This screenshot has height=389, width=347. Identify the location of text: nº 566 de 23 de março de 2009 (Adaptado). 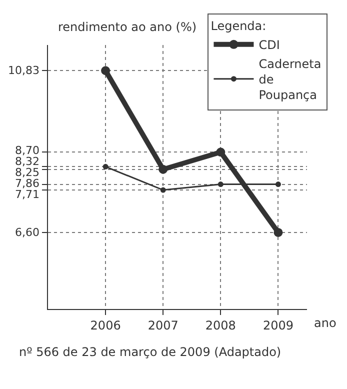
(150, 352).